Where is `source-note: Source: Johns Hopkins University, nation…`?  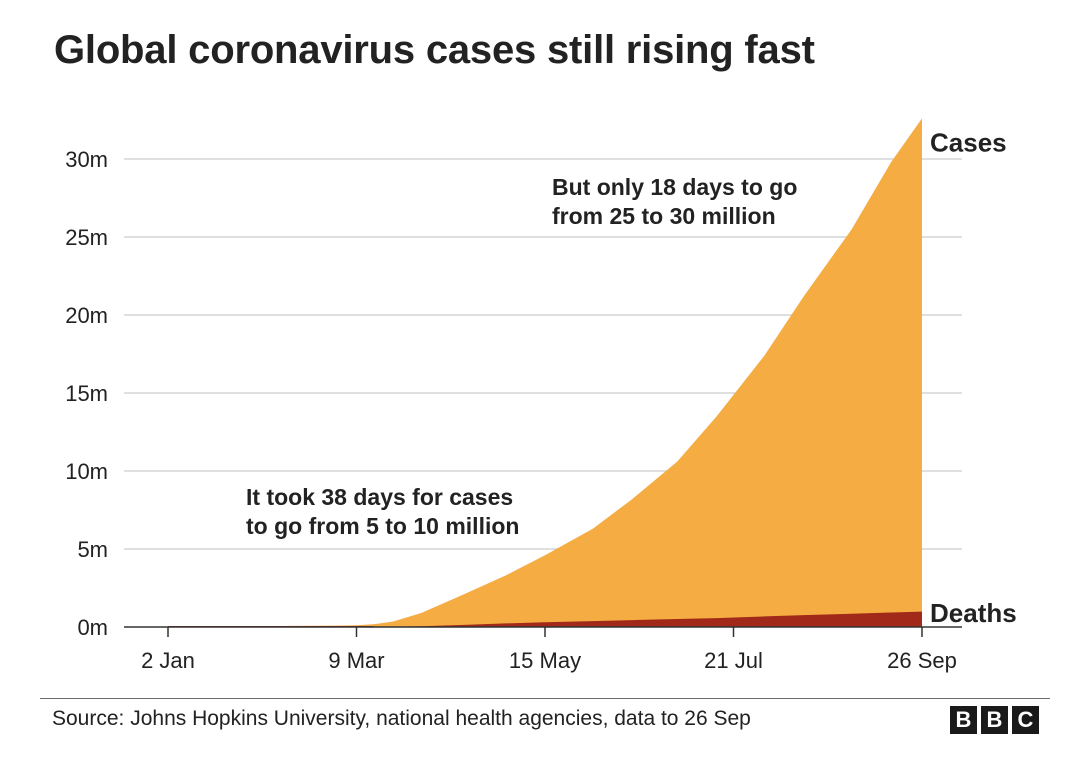 source-note: Source: Johns Hopkins University, nation… is located at coordinates (401, 718).